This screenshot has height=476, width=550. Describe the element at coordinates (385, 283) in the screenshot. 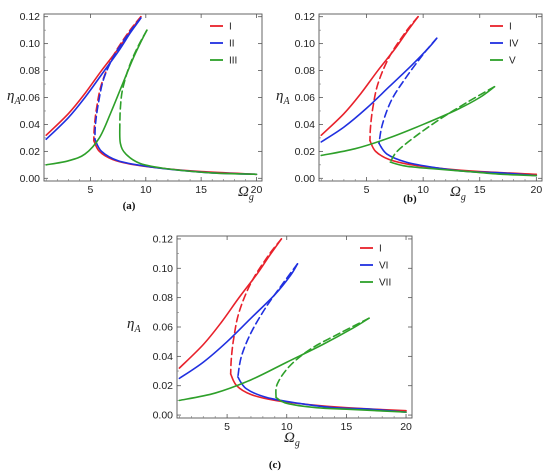

I see `legend-label-VII: VII` at that location.